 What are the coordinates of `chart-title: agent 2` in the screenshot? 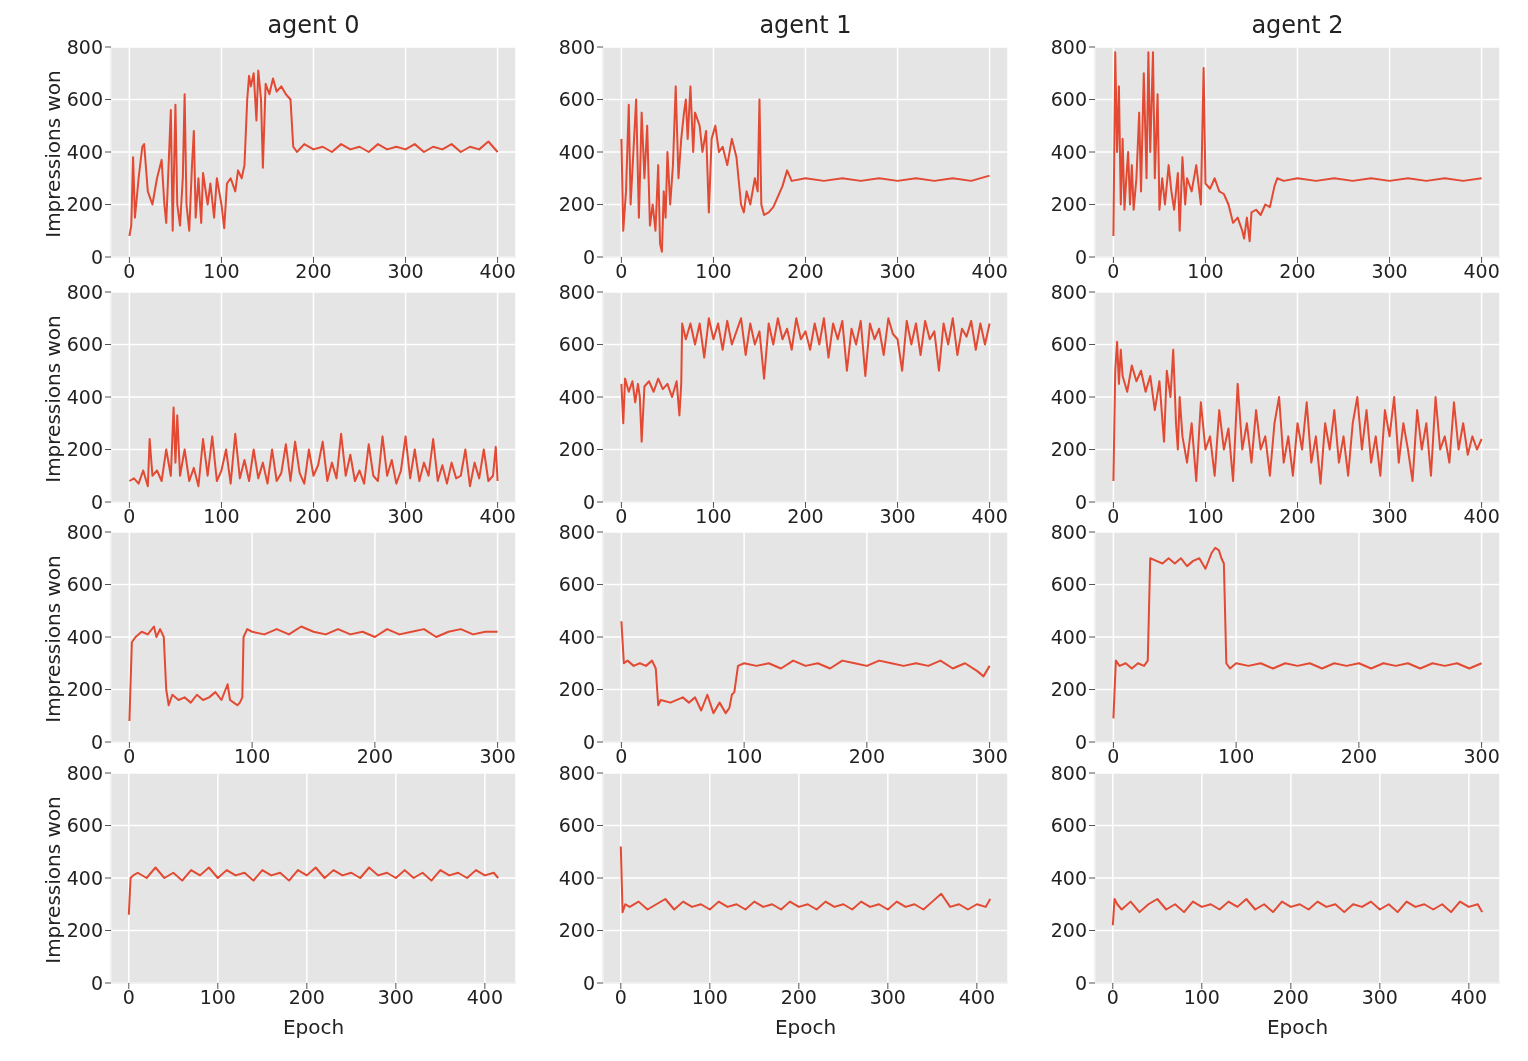 It's located at (1297, 25).